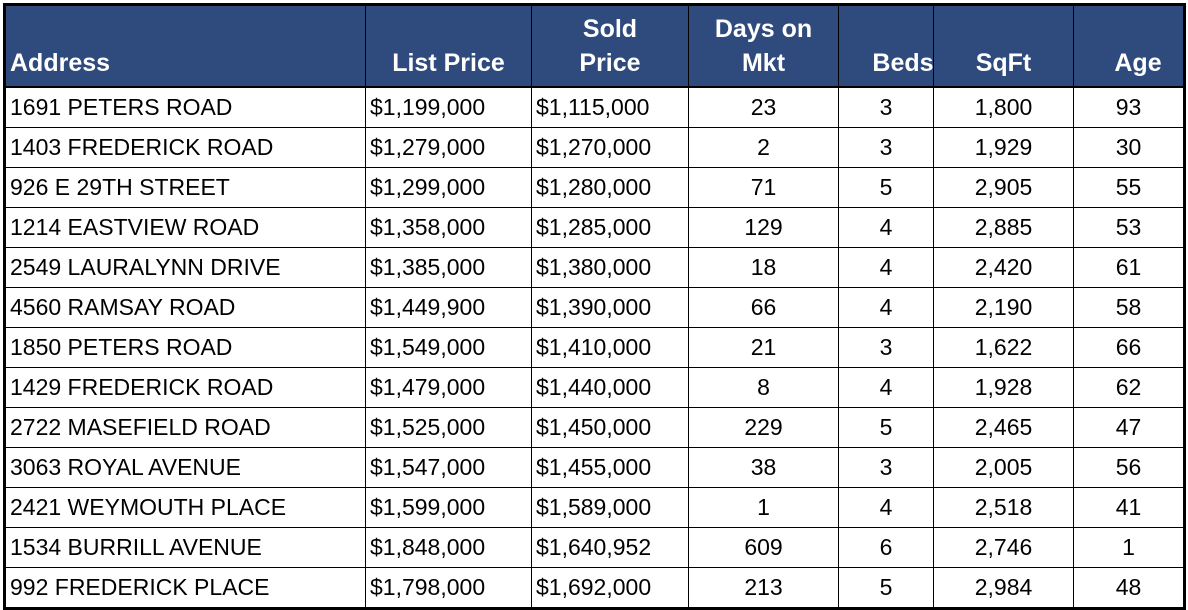 The image size is (1188, 610). What do you see at coordinates (448, 107) in the screenshot?
I see `table-cell: $1,199,000` at bounding box center [448, 107].